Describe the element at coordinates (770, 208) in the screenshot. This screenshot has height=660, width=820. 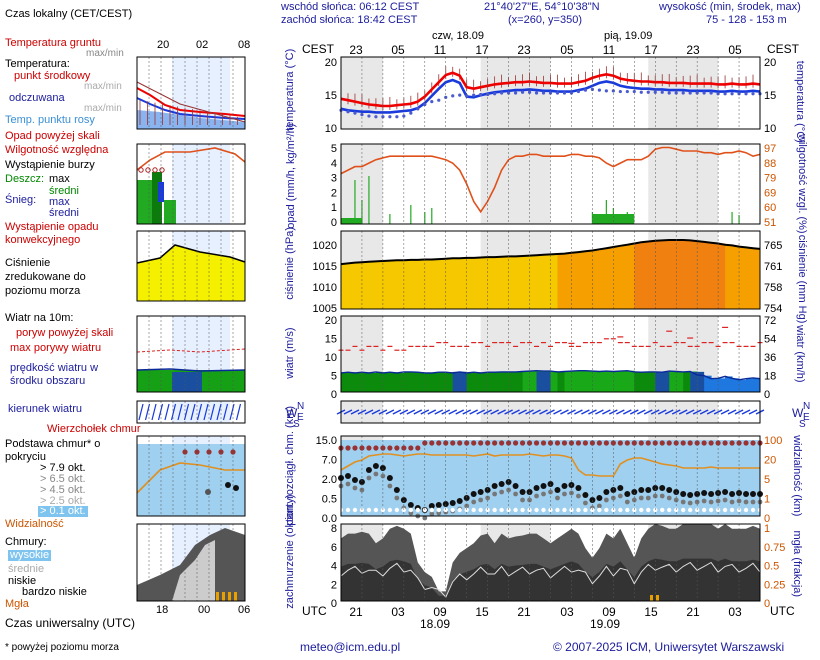
I see `tick-right-1: 60` at that location.